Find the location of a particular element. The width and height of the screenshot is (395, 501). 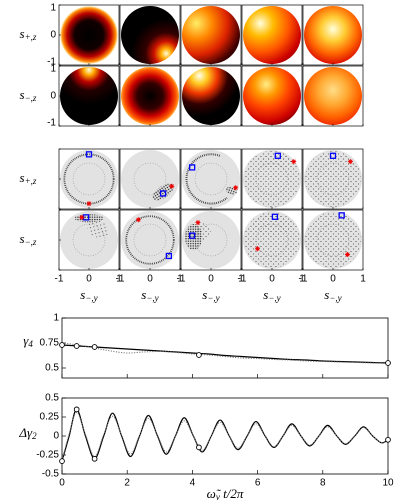

axis-label: s−,z is located at coordinates (28, 239).